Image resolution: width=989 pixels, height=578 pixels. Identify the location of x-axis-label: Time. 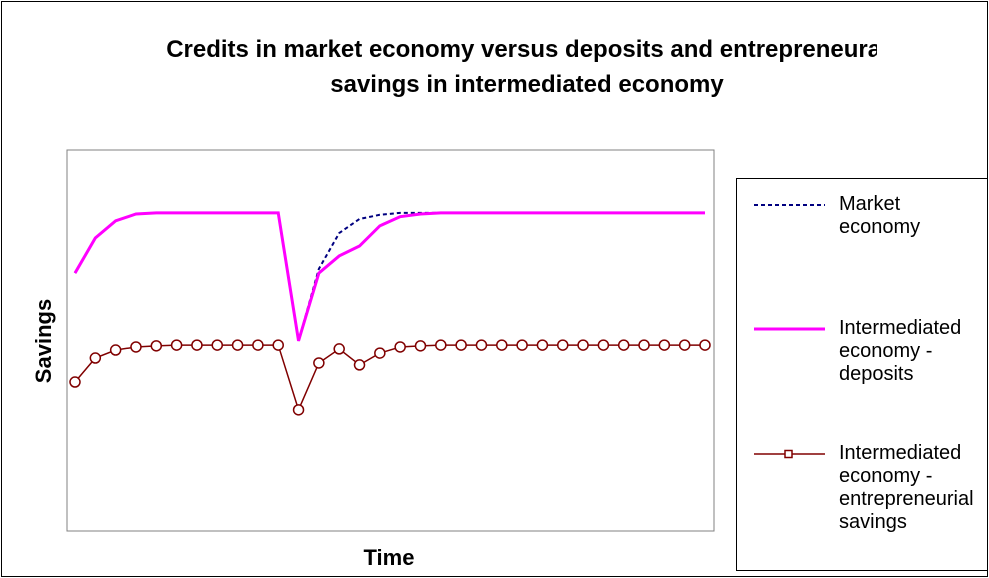
(389, 557).